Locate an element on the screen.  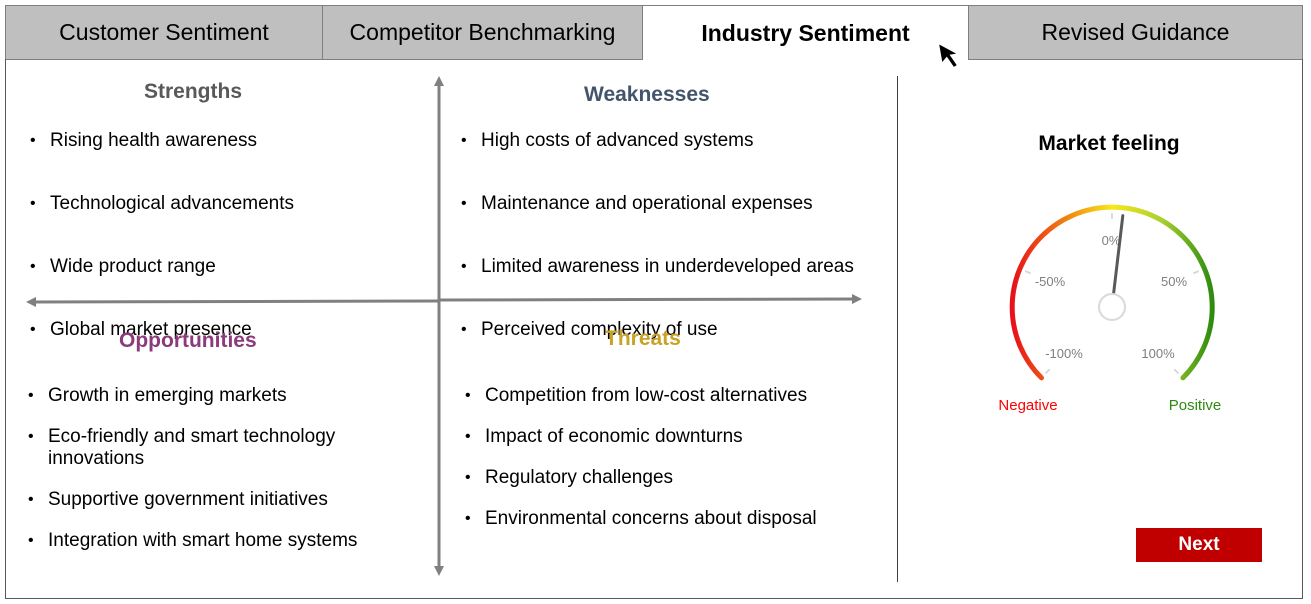
gauge-needle is located at coordinates (1117, 261).